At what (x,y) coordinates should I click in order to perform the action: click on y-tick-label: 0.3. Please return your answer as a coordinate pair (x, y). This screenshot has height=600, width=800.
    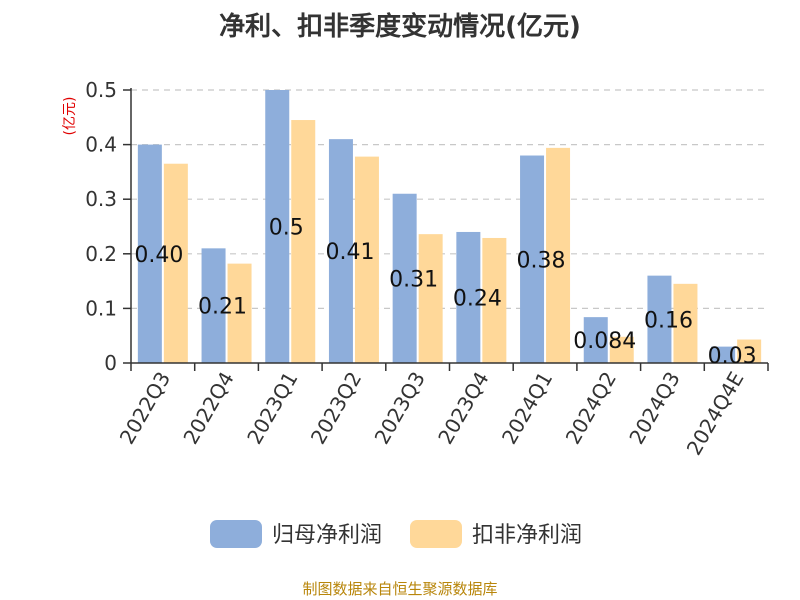
    Looking at the image, I should click on (101, 199).